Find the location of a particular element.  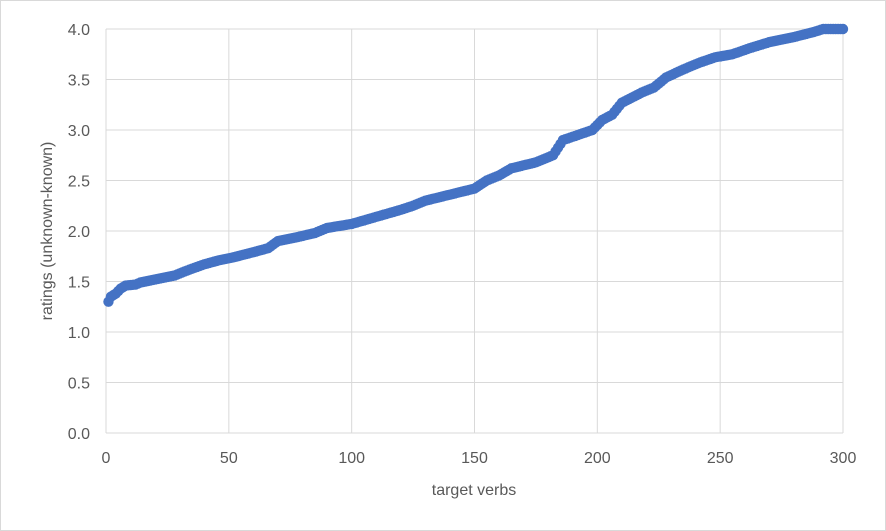

x-tick-labels: 0 50 100 150 200 250 300 is located at coordinates (479, 458).